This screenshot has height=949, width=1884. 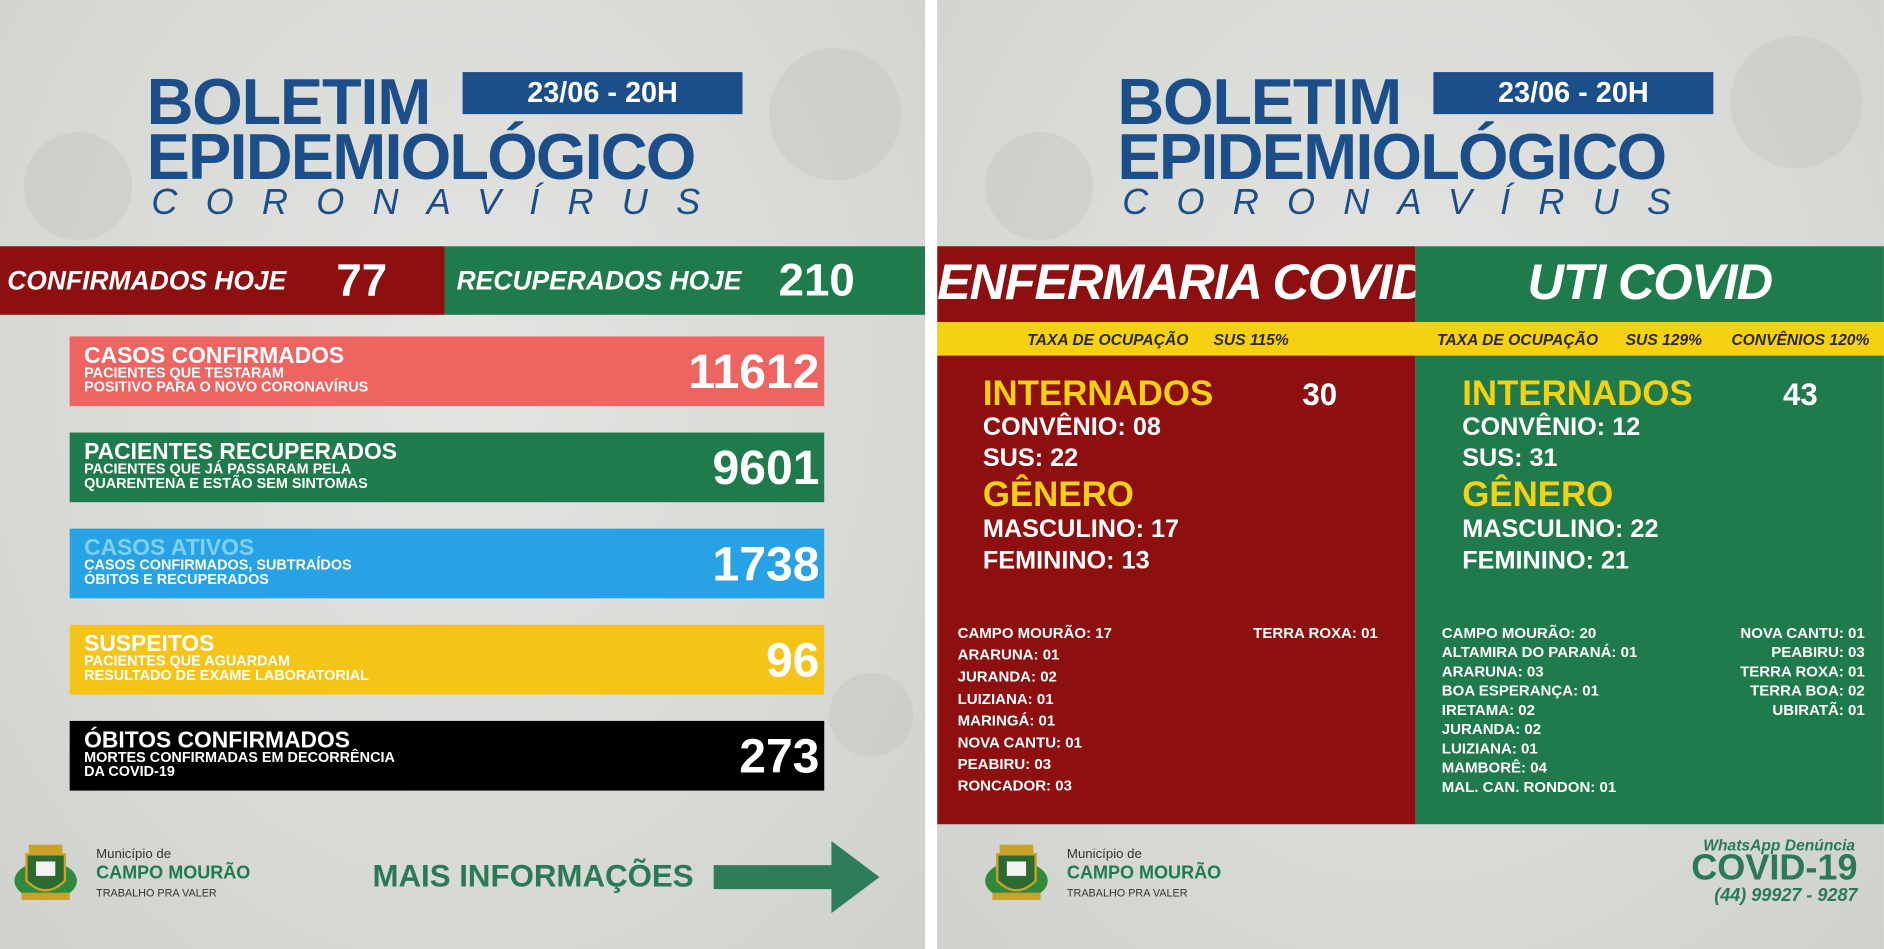 What do you see at coordinates (147, 280) in the screenshot?
I see `today-label: CONFIRMADOS HOJE` at bounding box center [147, 280].